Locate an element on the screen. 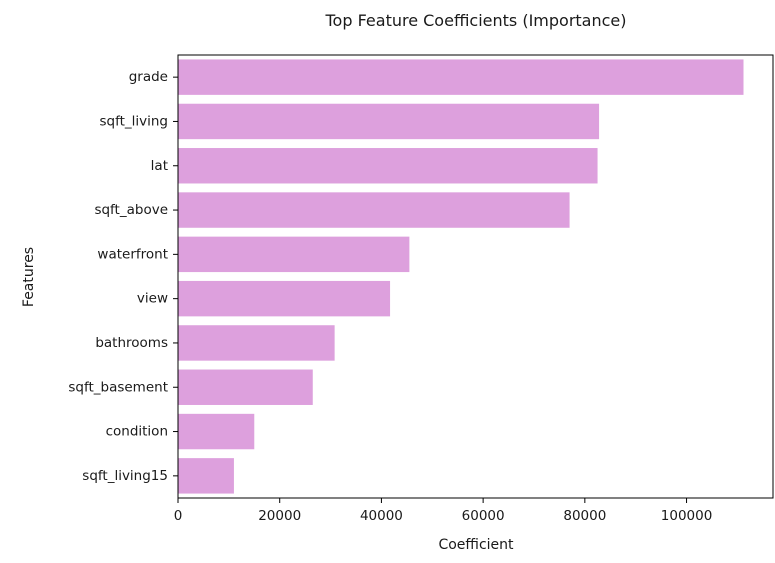 Image resolution: width=775 pixels, height=563 pixels. bar-waterfront is located at coordinates (294, 254).